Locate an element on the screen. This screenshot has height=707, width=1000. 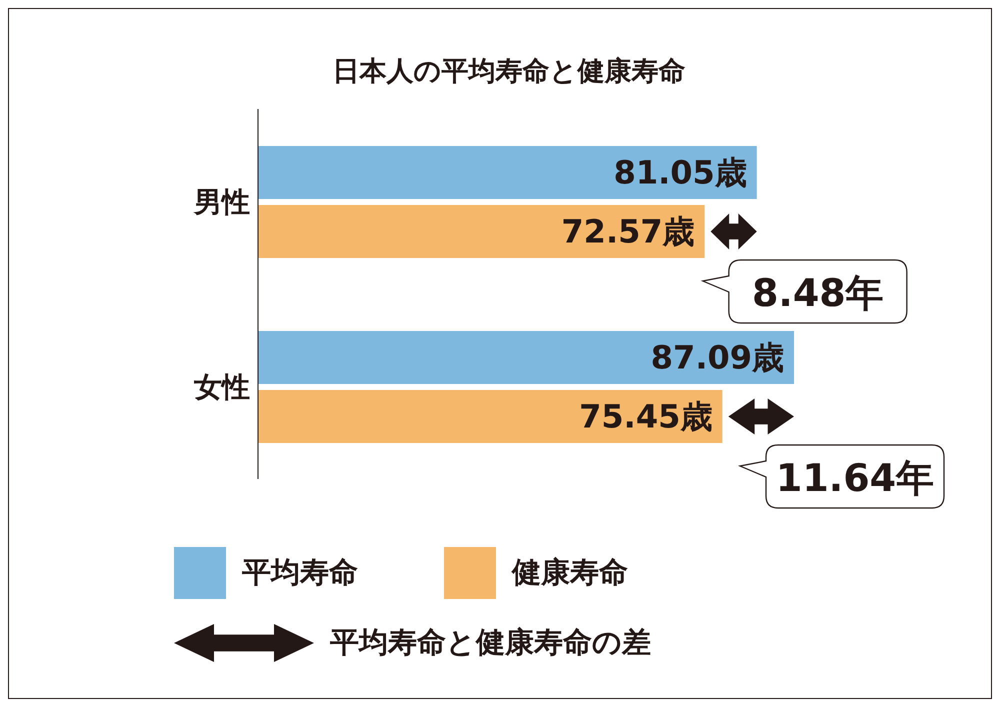
chart-title: 日本人の平均寿命と健康寿命 is located at coordinates (509, 72).